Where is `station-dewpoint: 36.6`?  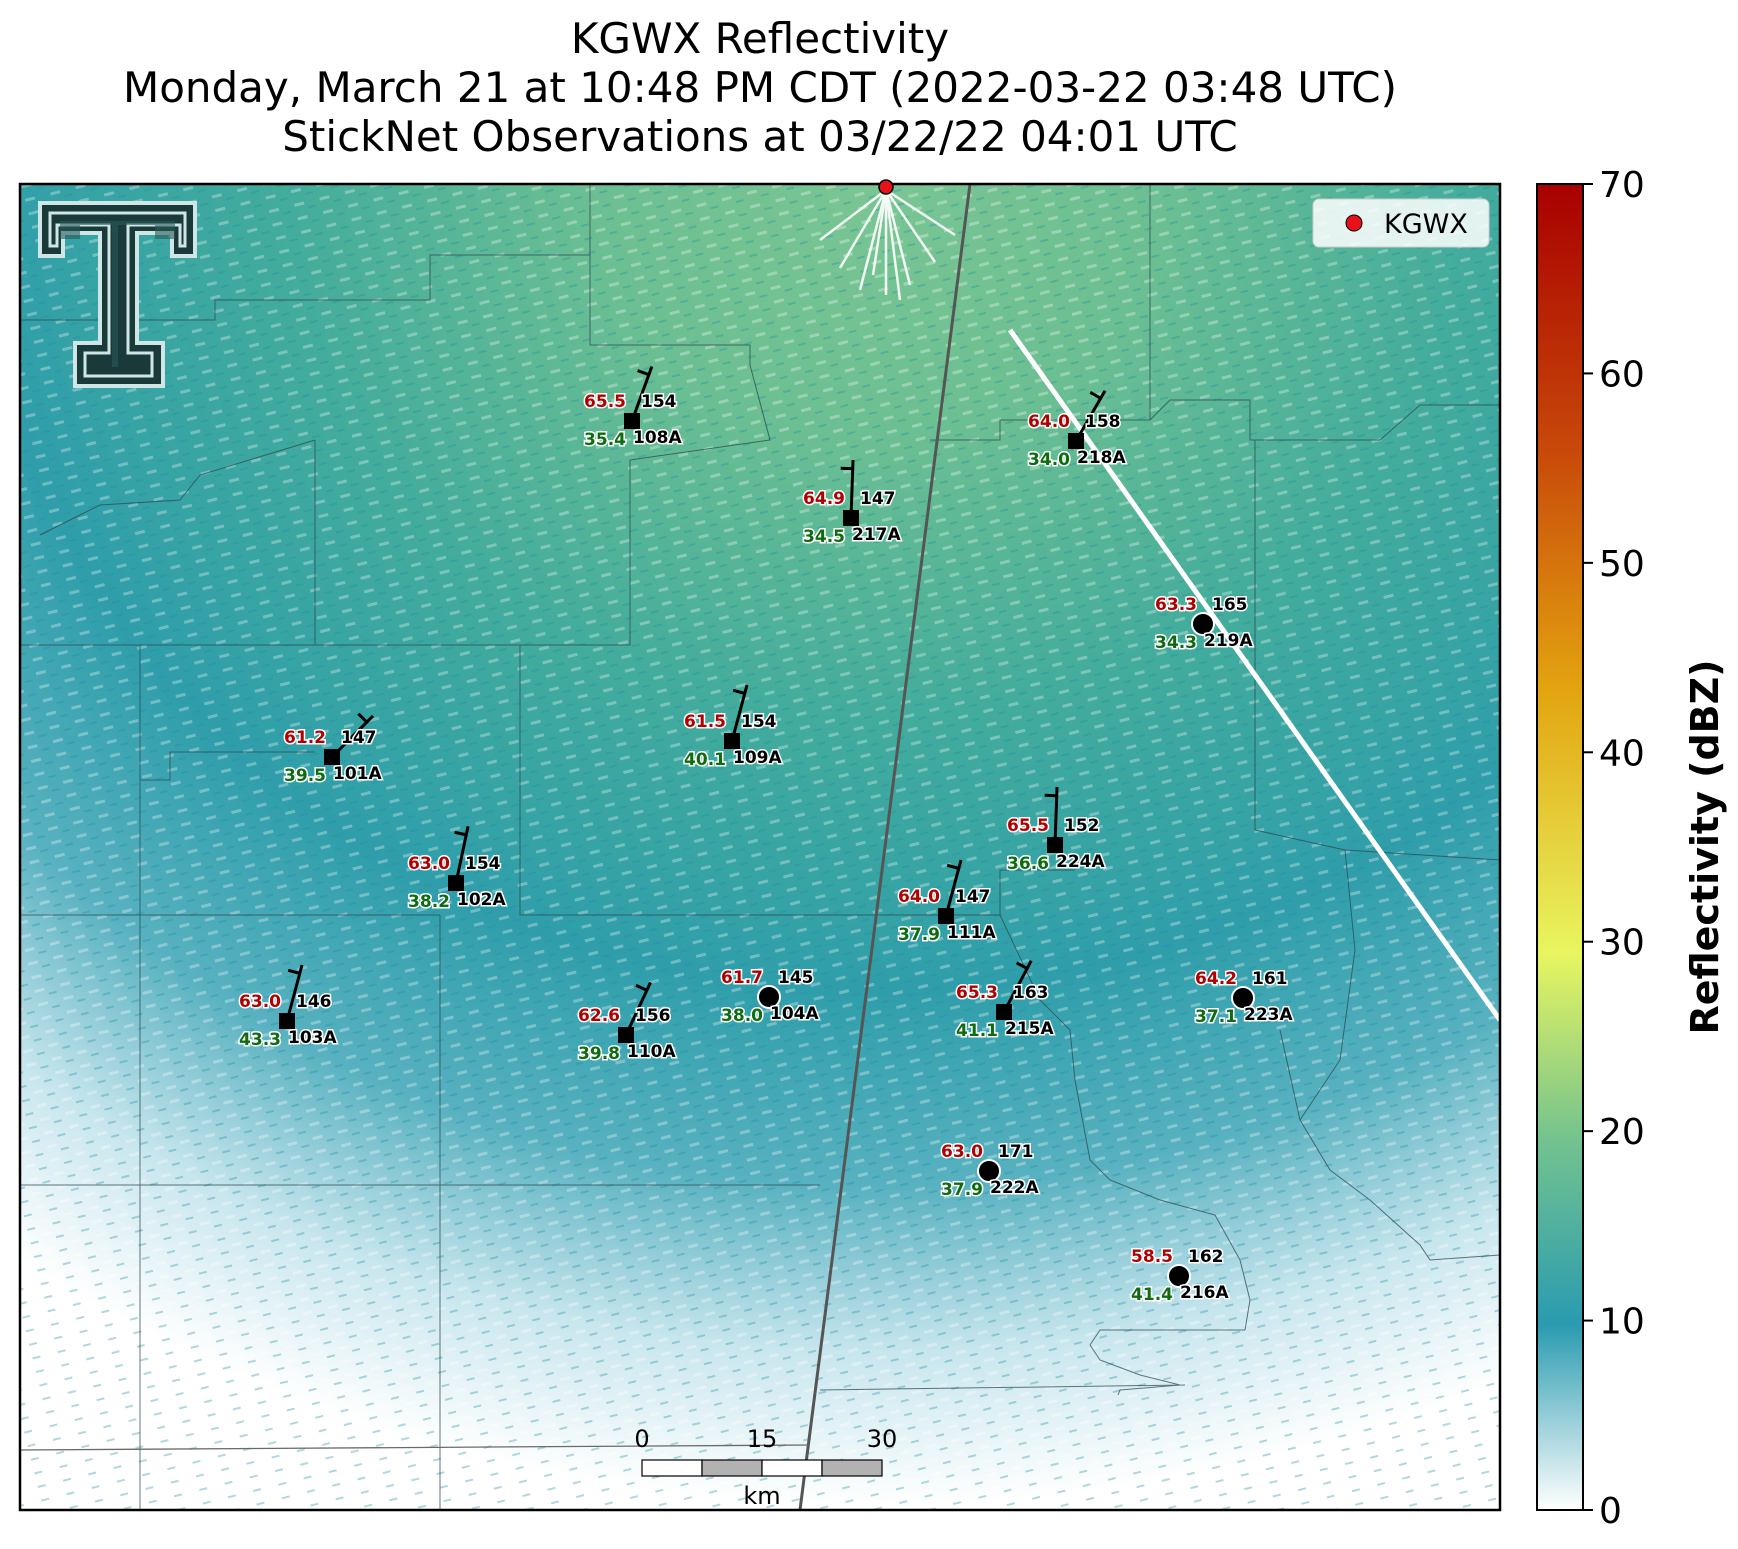
station-dewpoint: 36.6 is located at coordinates (1028, 864).